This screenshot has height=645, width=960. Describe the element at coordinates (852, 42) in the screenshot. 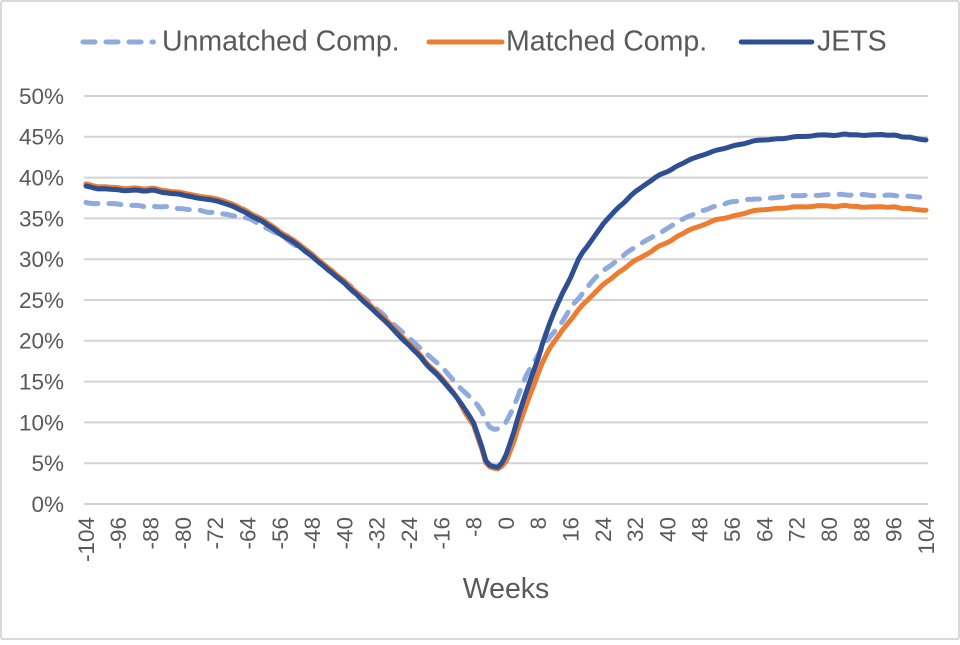

I see `svg-text: JETS` at that location.